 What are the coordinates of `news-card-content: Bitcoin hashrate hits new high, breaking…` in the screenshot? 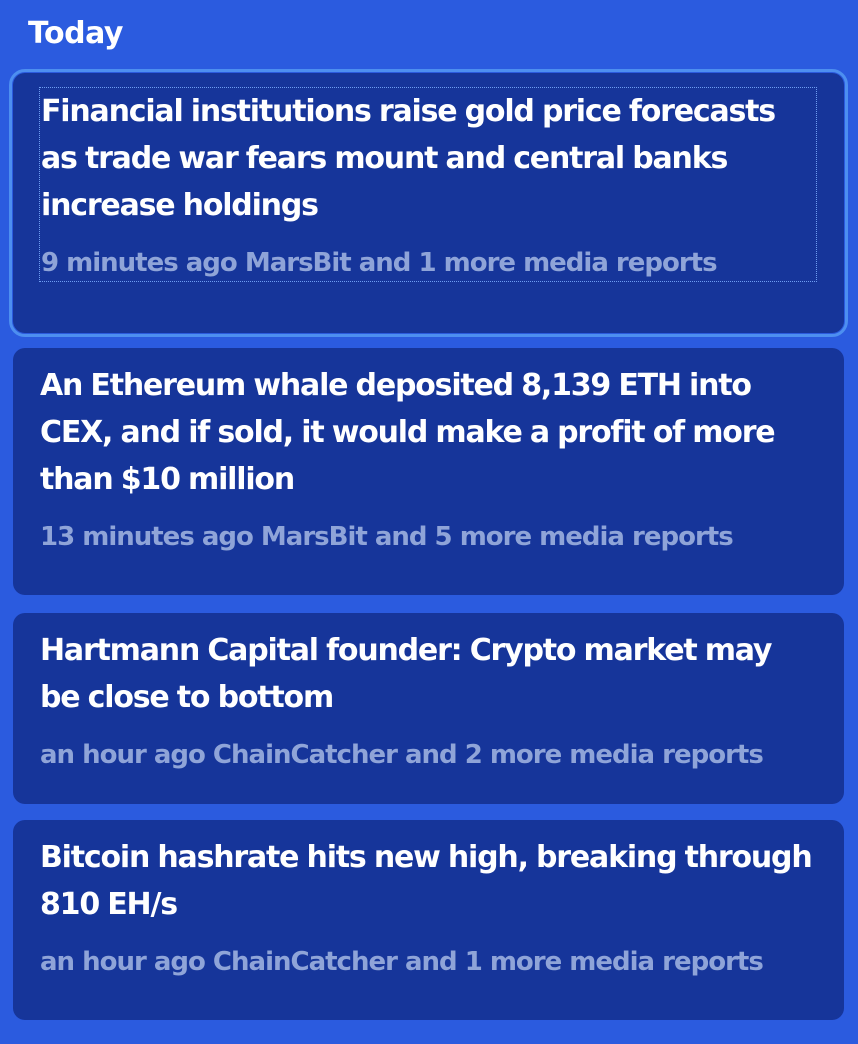 It's located at (428, 907).